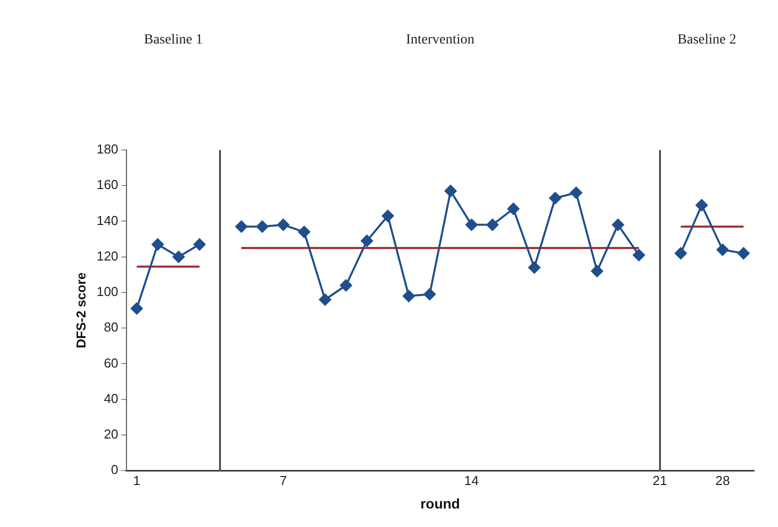  Describe the element at coordinates (111, 434) in the screenshot. I see `y-tick-label: 20` at that location.